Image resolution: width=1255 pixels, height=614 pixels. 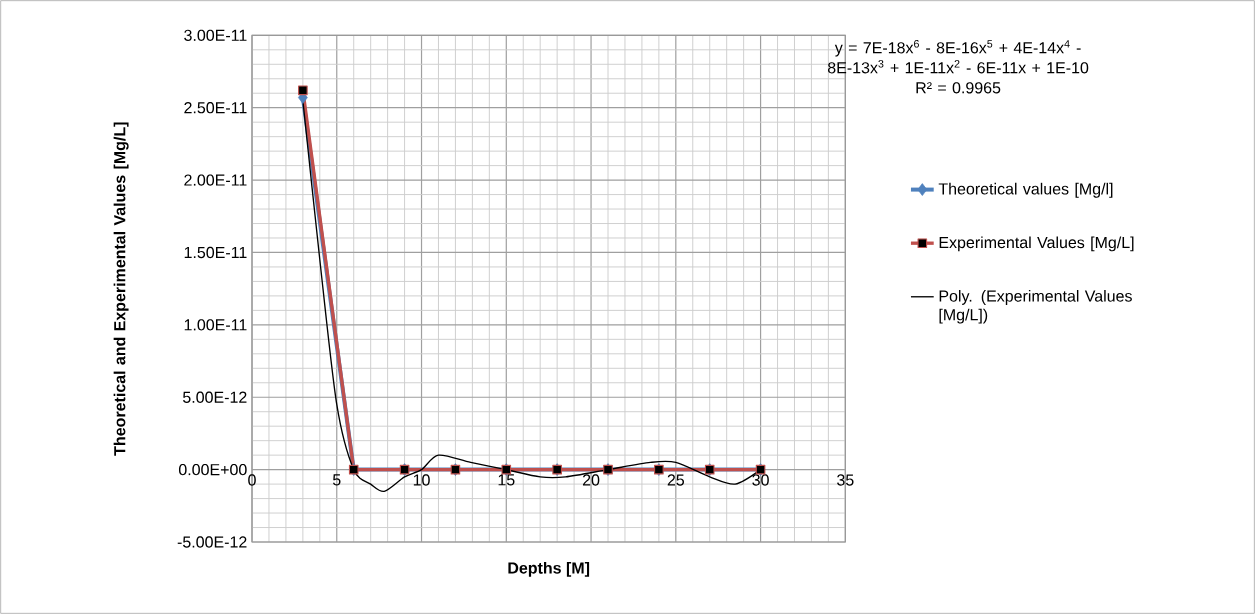 What do you see at coordinates (121, 289) in the screenshot?
I see `y-axis-title: Theoretical and Experimental Values [Mg/L]` at bounding box center [121, 289].